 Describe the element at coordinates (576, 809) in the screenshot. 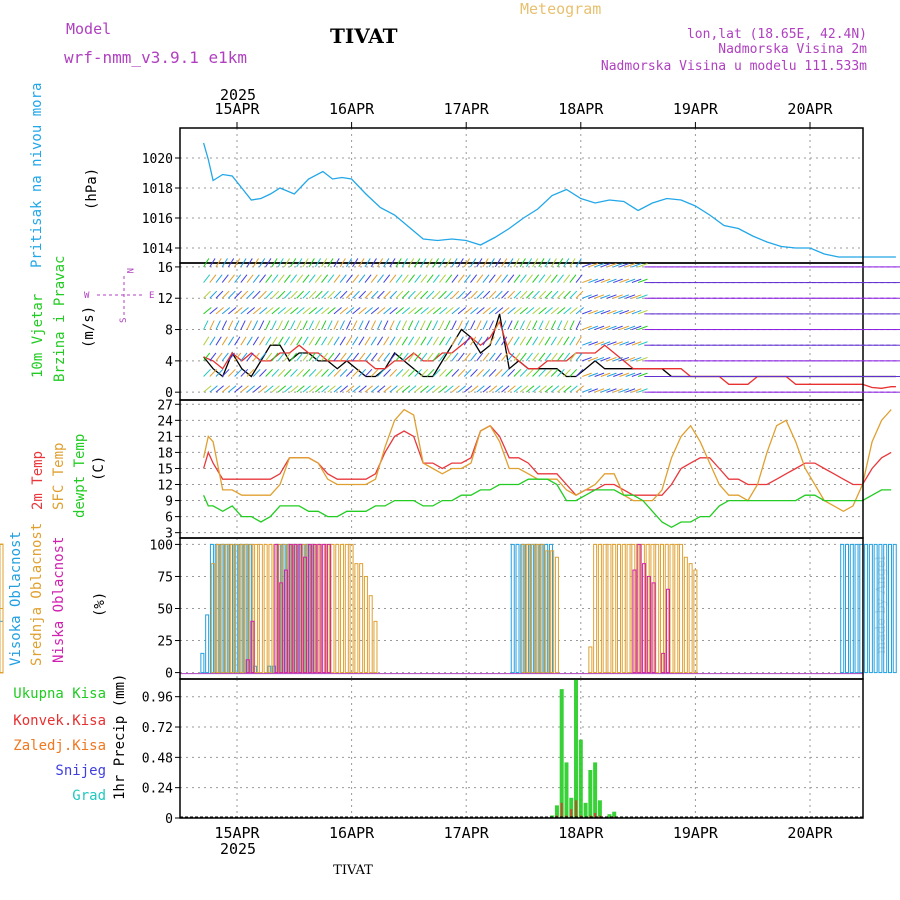

I see `precip-bar` at that location.